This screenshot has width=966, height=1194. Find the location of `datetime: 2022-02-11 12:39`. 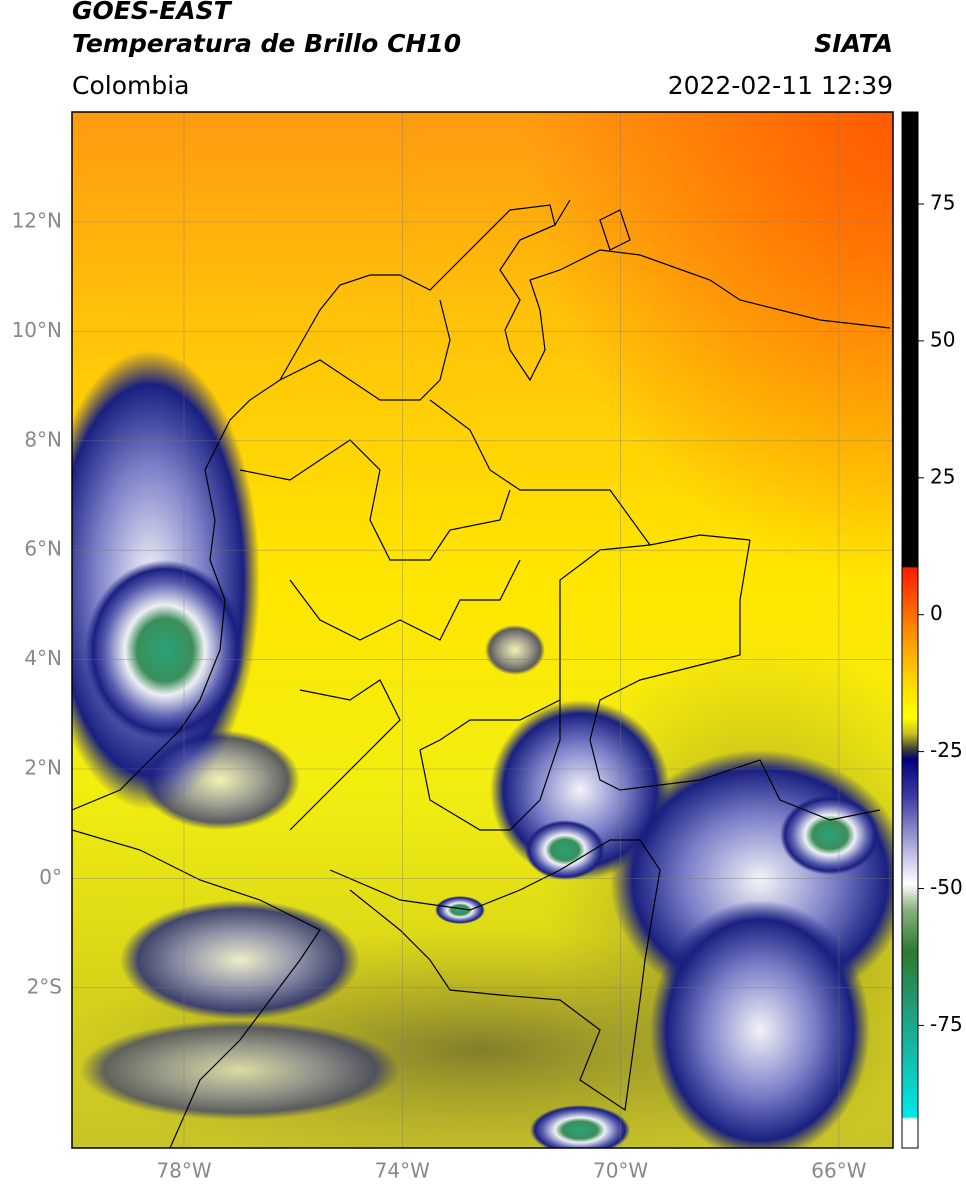

datetime: 2022-02-11 12:39 is located at coordinates (780, 85).